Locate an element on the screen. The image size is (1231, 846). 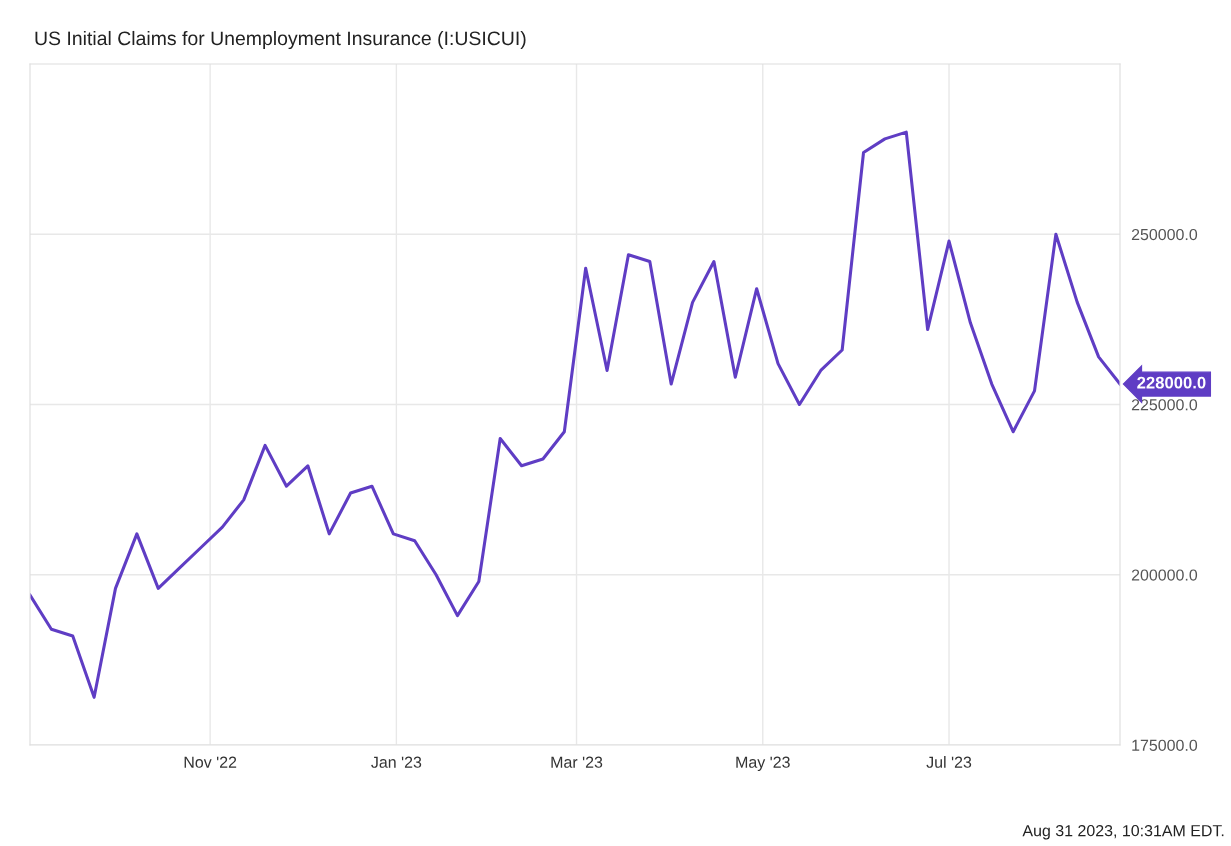
annotation: 228000.0 is located at coordinates (1171, 382).